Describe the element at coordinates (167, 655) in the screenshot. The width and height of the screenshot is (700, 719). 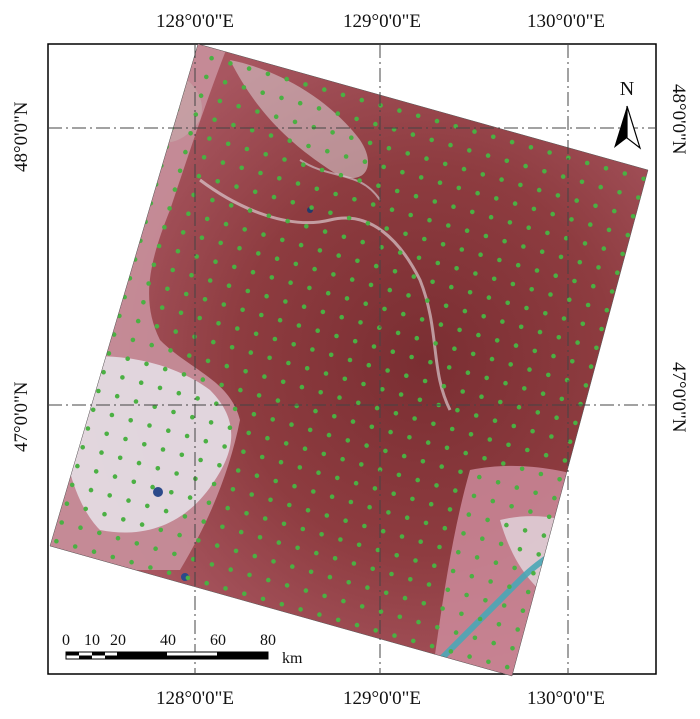
I see `scale-bar-graphic` at that location.